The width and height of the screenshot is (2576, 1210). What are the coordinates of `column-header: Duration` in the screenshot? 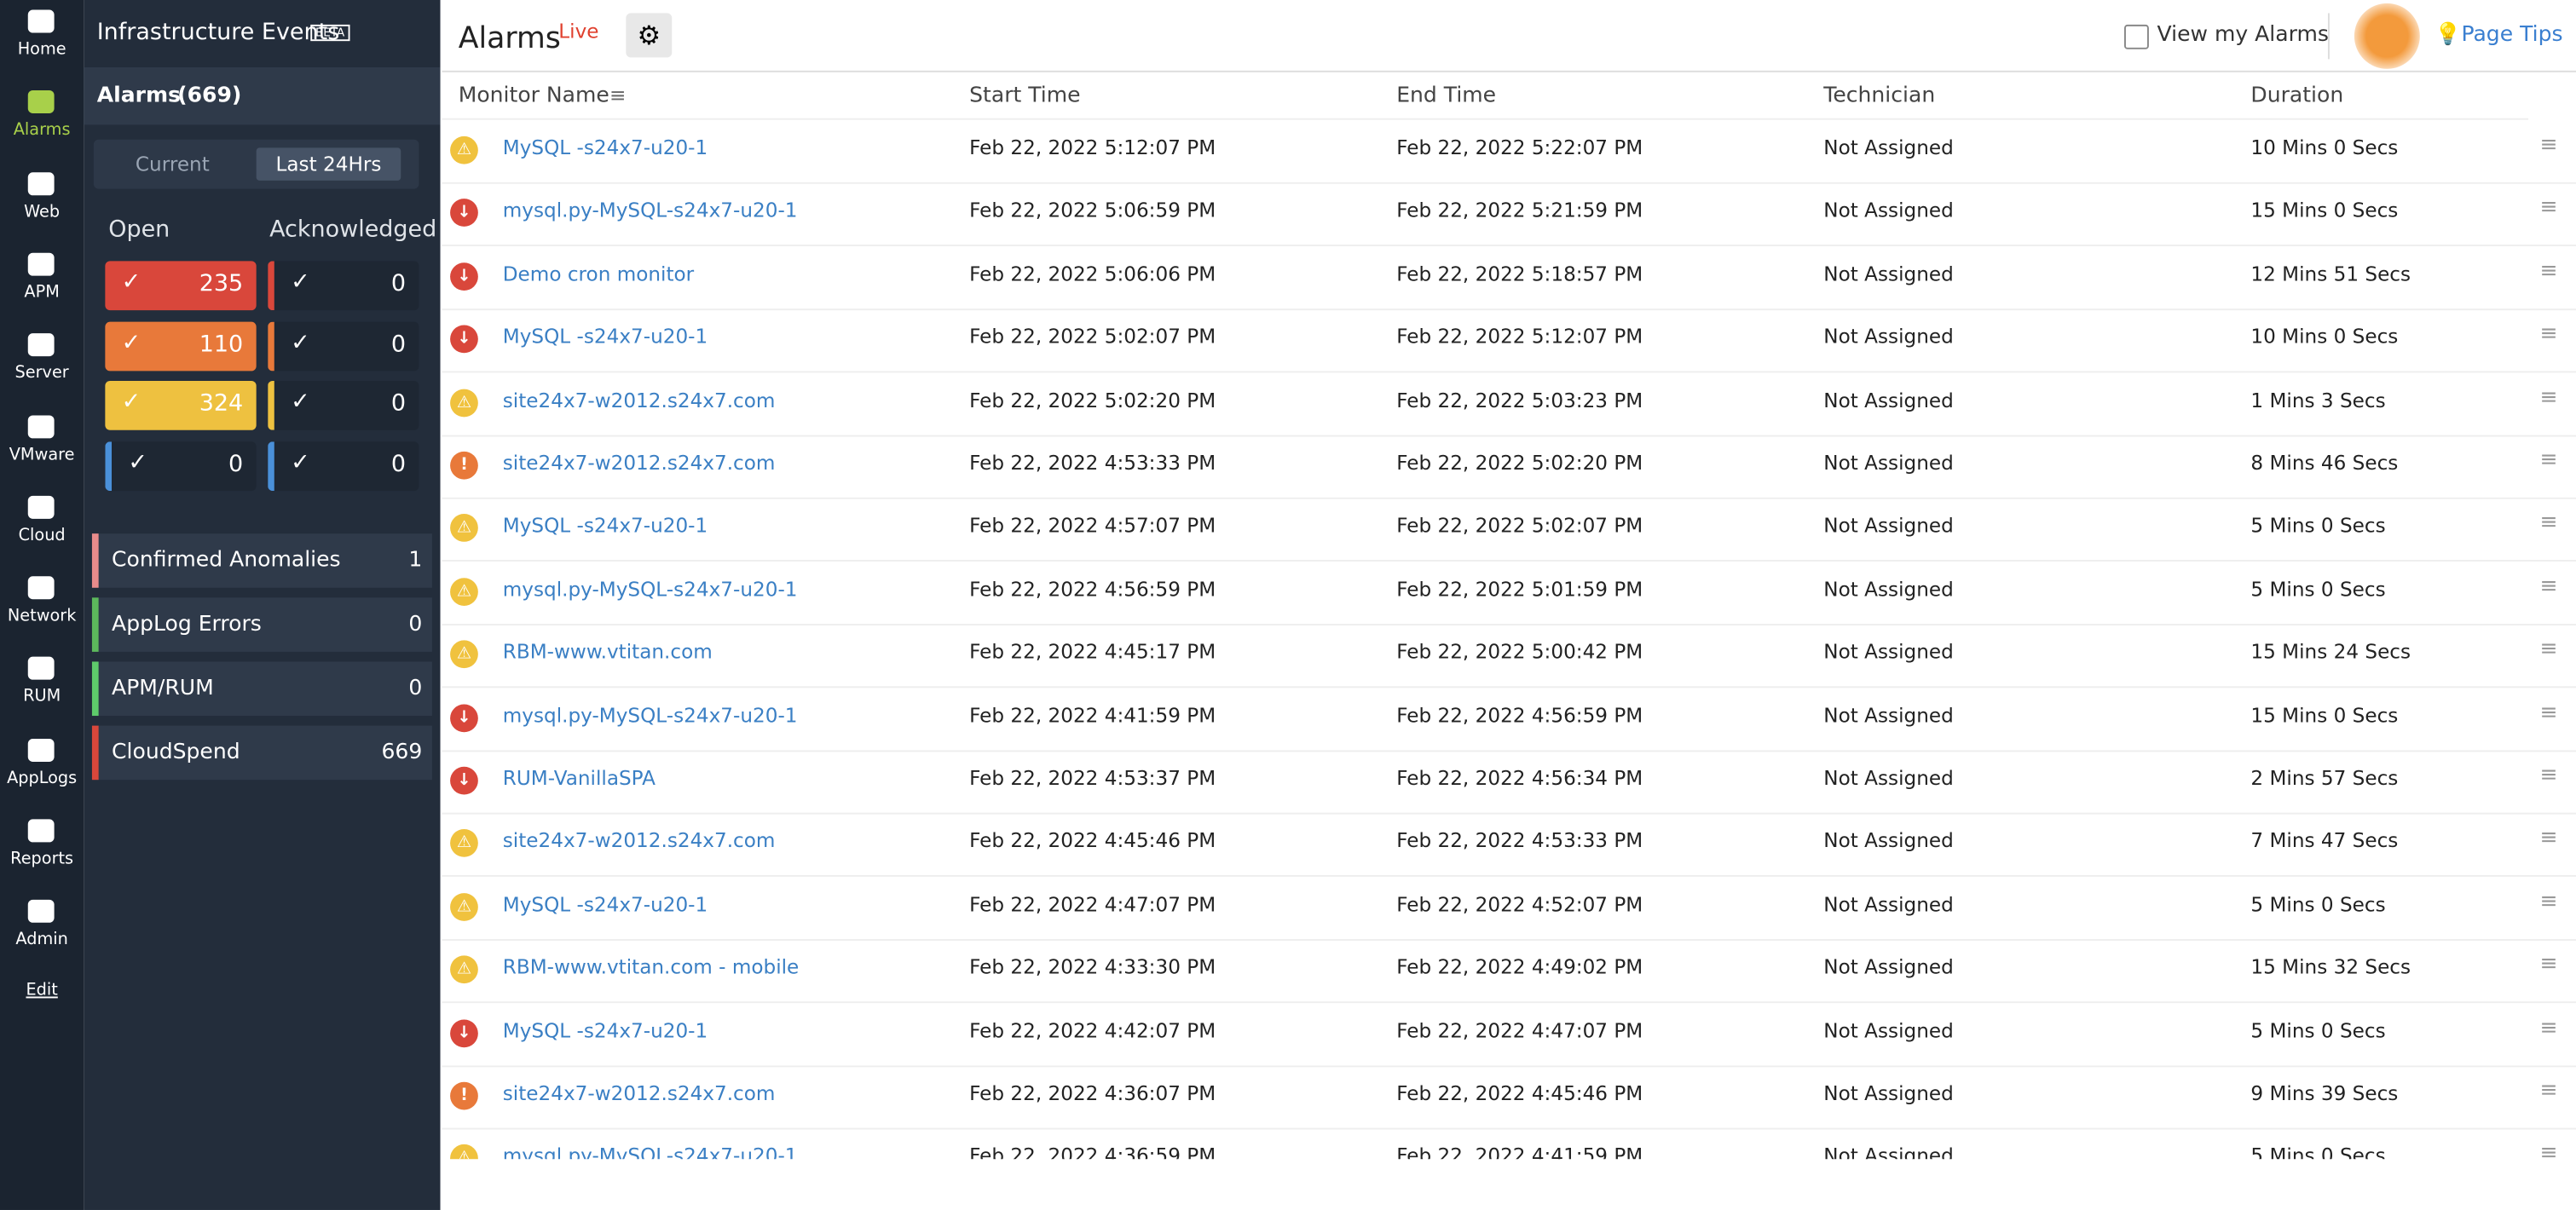 It's located at (2297, 96).